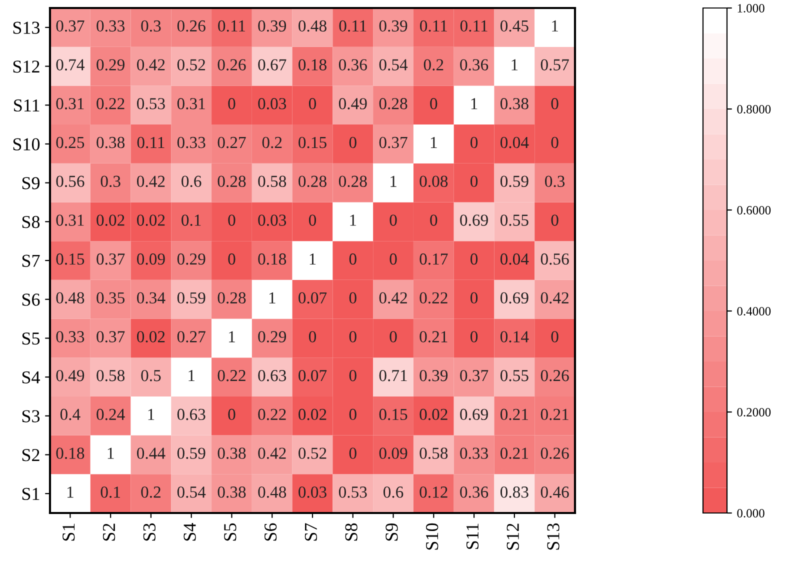 The image size is (791, 564). I want to click on data-label: 0.07, so click(312, 298).